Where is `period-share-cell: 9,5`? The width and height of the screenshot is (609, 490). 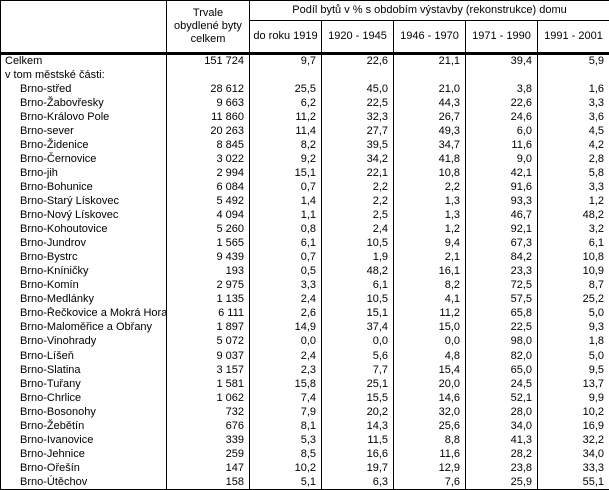 period-share-cell: 9,5 is located at coordinates (572, 370).